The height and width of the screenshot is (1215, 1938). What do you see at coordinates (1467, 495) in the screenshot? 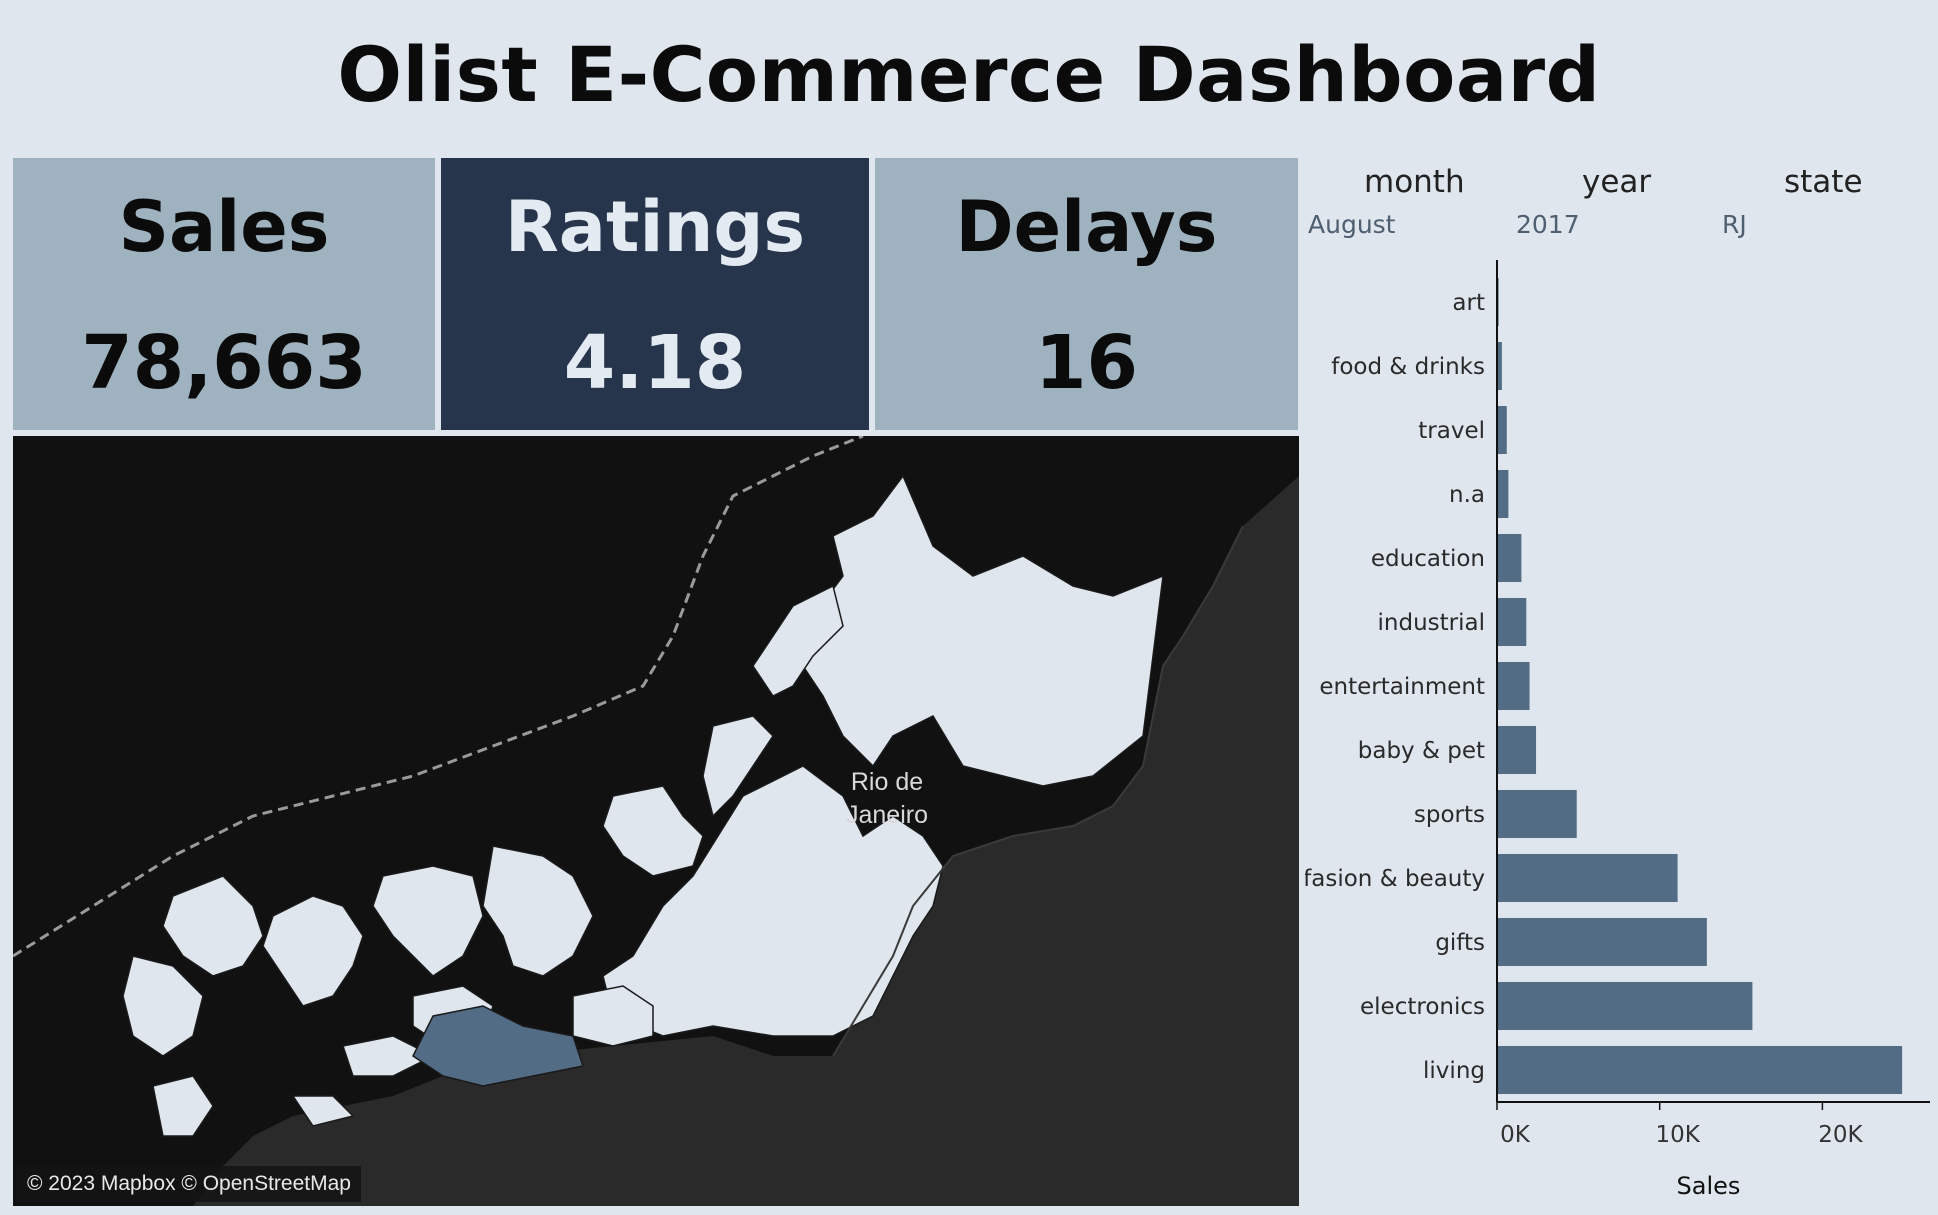
I see `category-label: n.a` at bounding box center [1467, 495].